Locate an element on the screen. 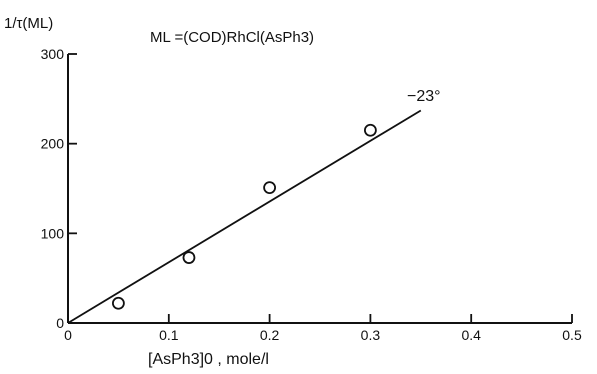 The image size is (597, 374). x-tick-label: 0.4 is located at coordinates (471, 335).